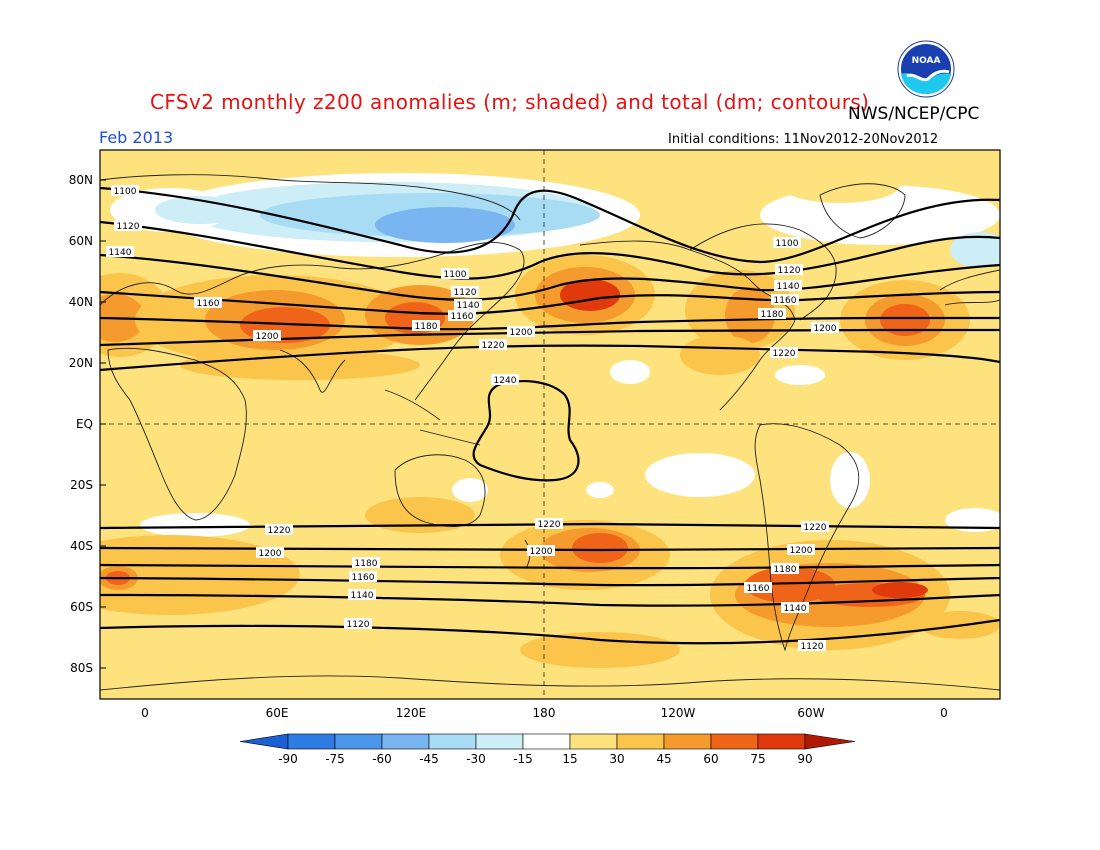  Describe the element at coordinates (81, 302) in the screenshot. I see `lat-label: 40N` at that location.